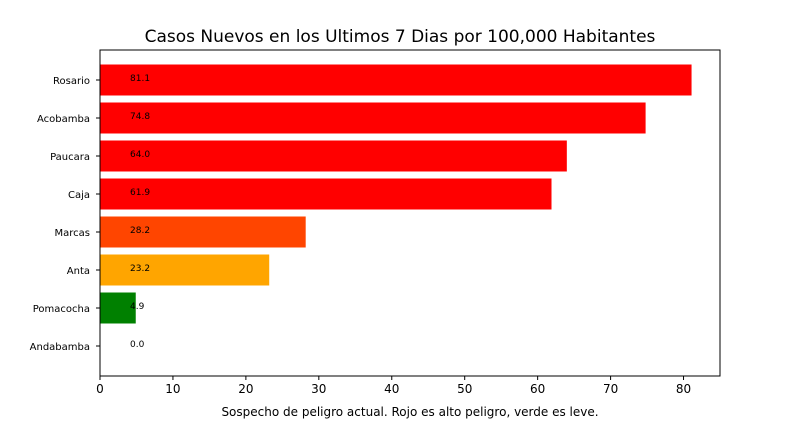  I want to click on x-tick-label: 30, so click(318, 389).